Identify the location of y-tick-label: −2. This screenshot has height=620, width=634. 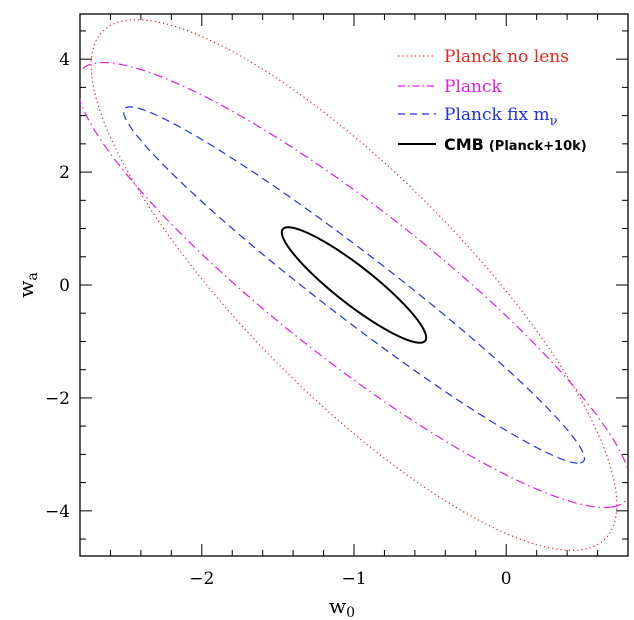
(57, 399).